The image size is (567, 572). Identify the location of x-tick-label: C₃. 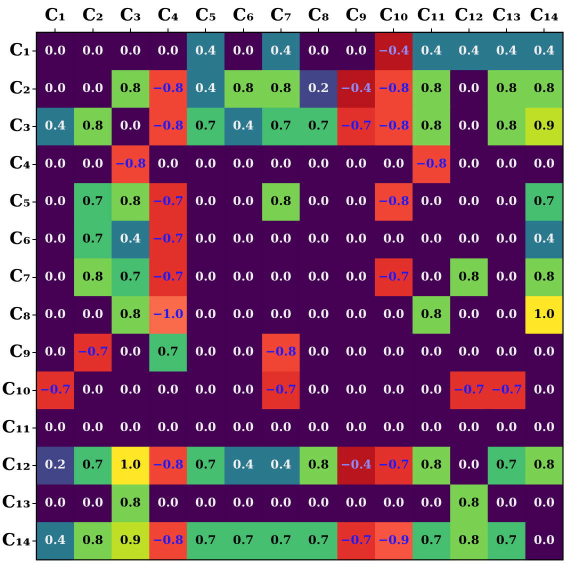
(130, 16).